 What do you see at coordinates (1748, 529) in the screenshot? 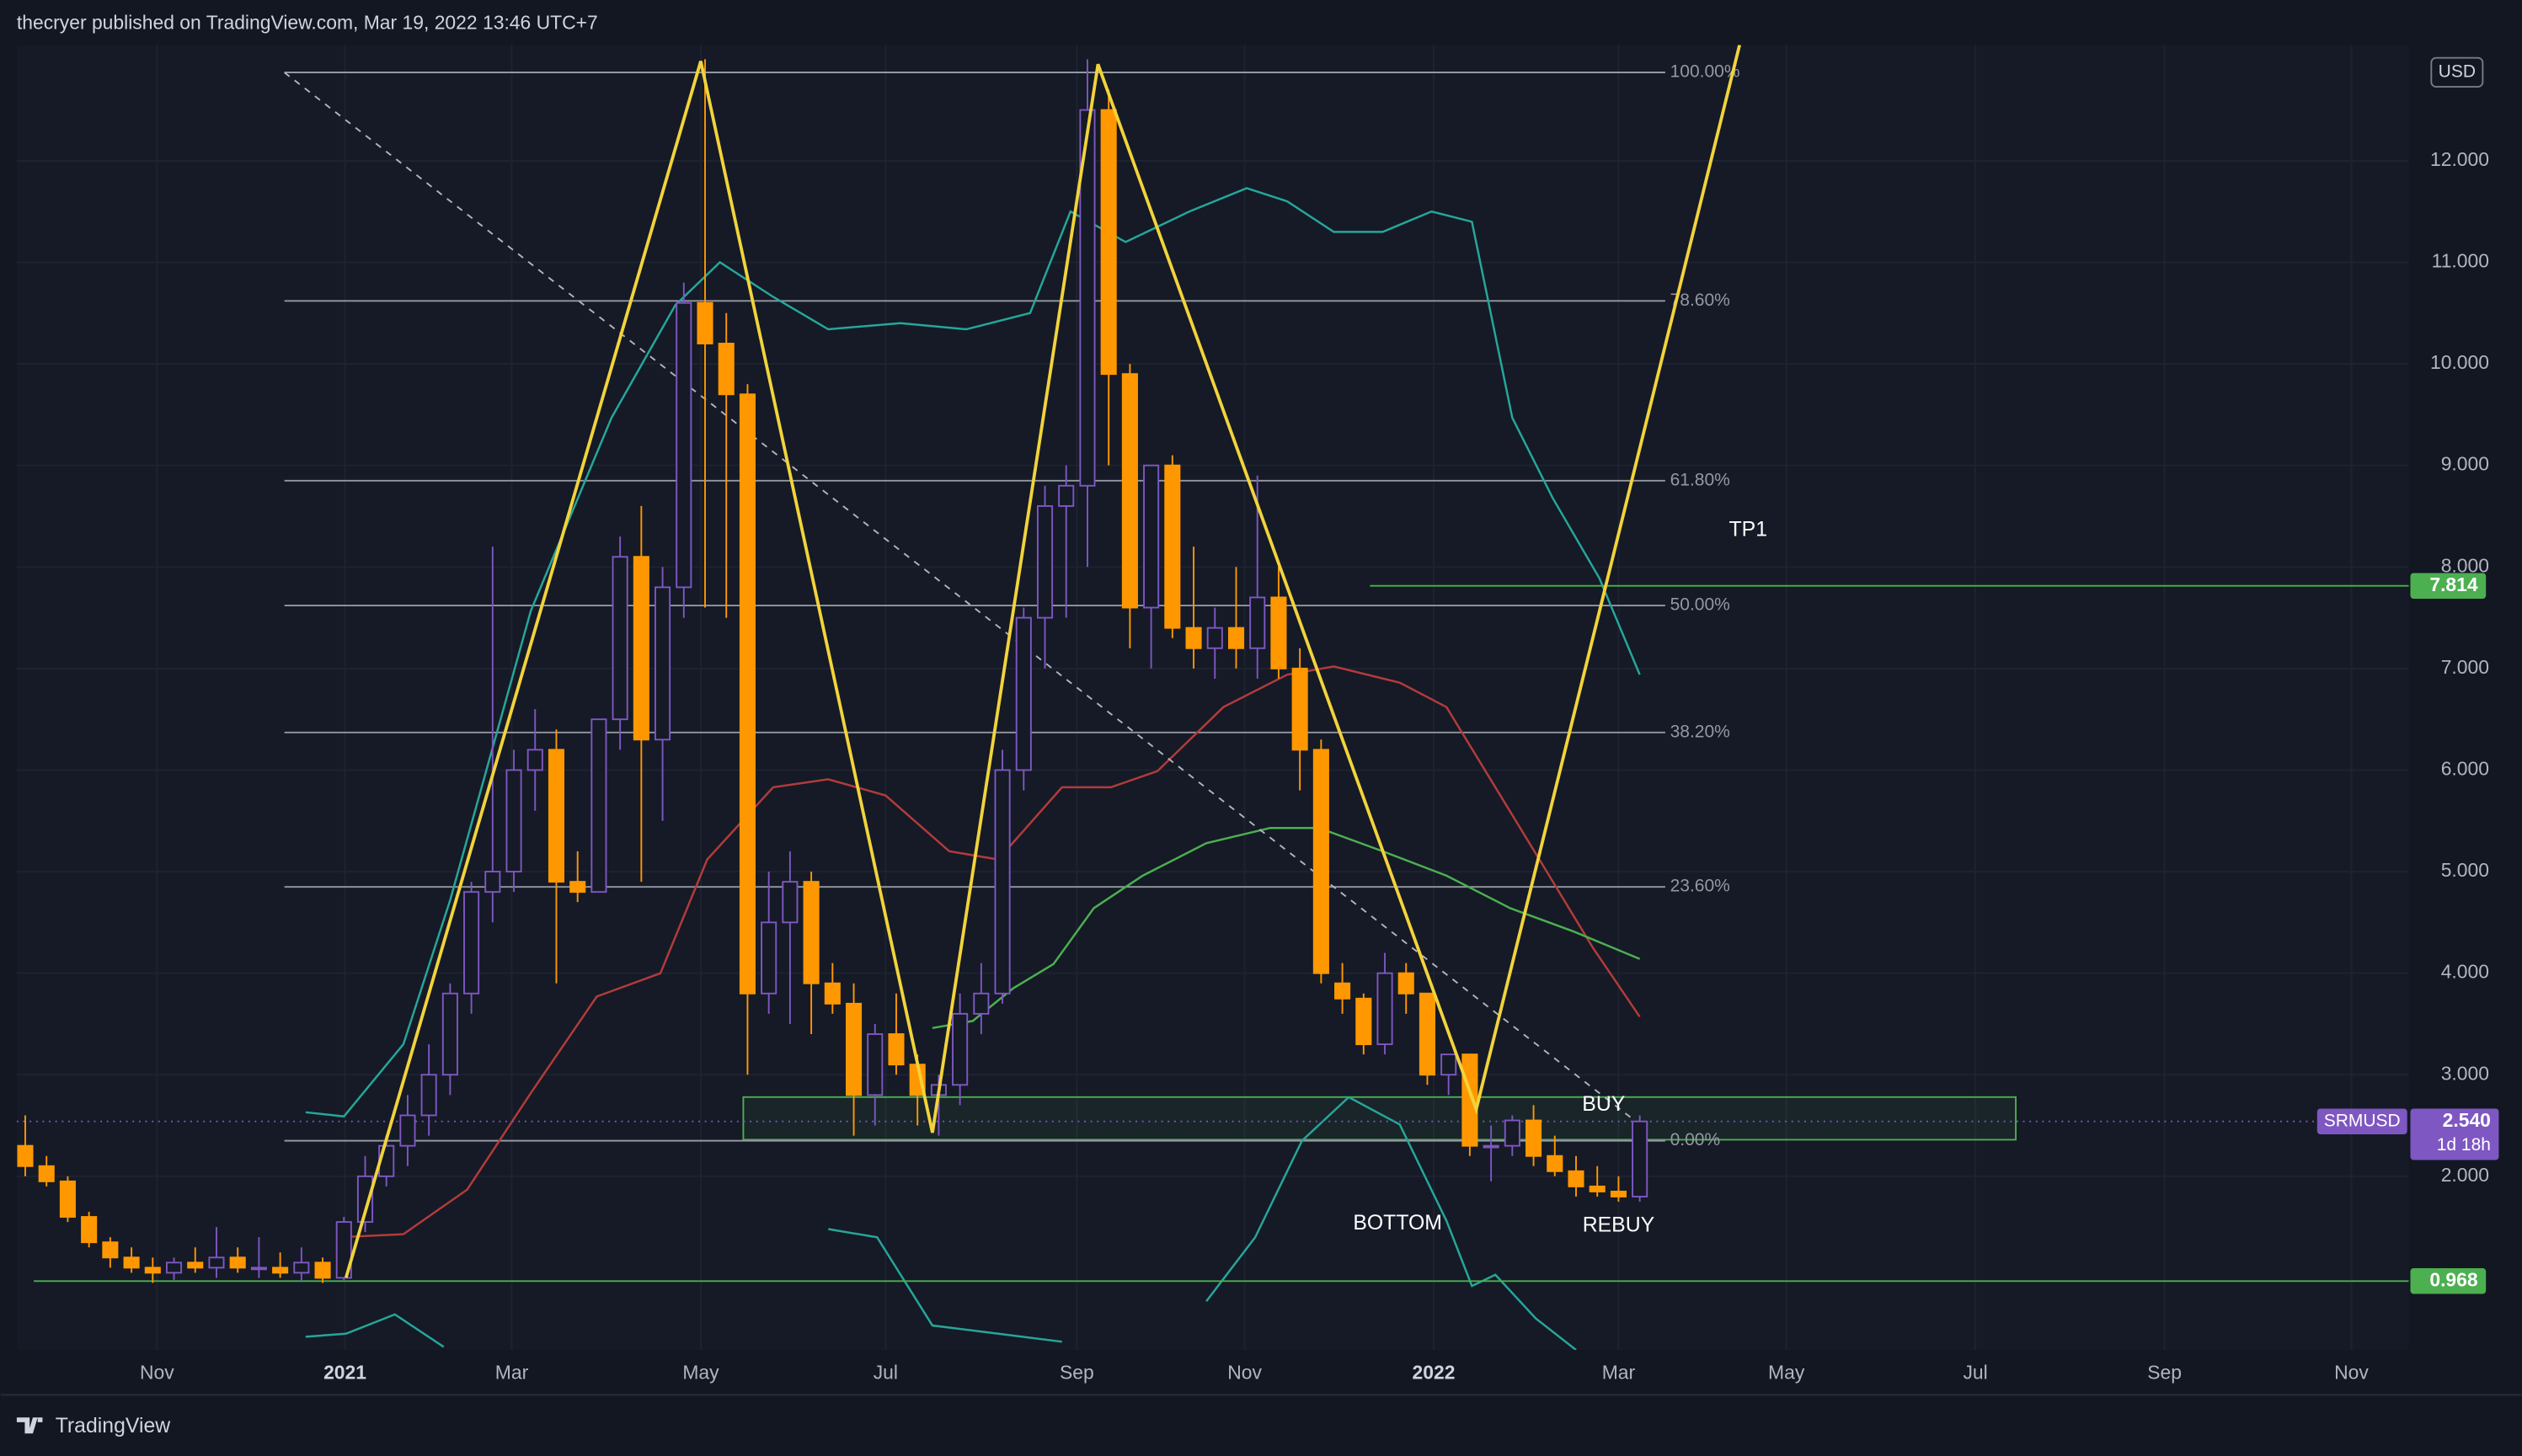
I see `annotation: TP1` at bounding box center [1748, 529].